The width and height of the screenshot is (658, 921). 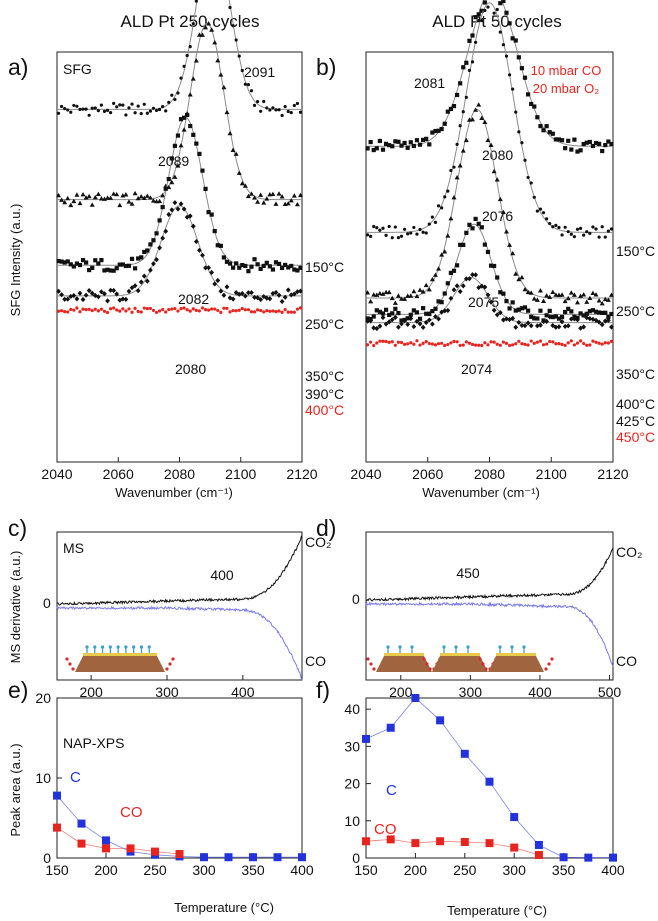 What do you see at coordinates (635, 404) in the screenshot?
I see `sfg-temperature-label: 400°C` at bounding box center [635, 404].